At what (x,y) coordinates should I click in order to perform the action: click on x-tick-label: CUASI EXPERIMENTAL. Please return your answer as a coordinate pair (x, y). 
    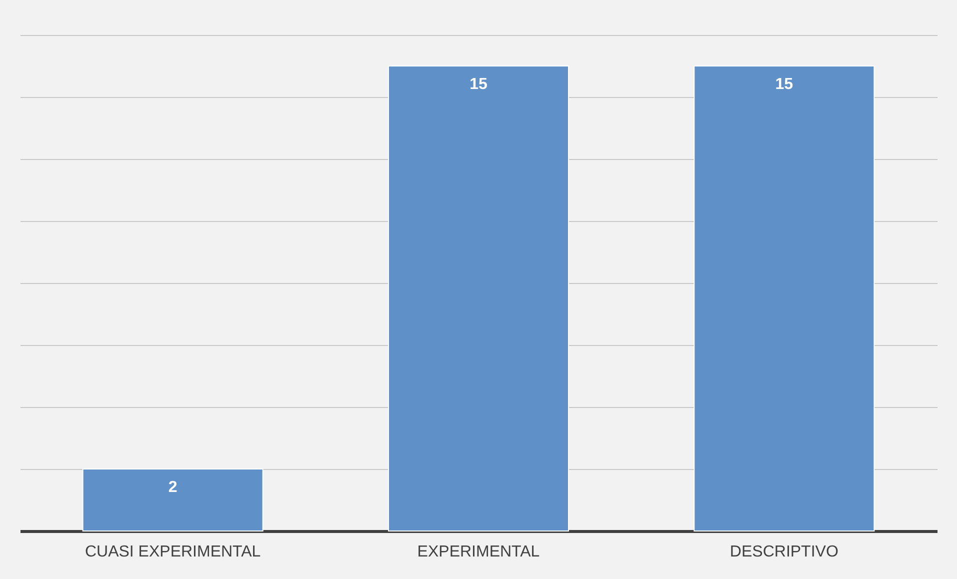
    Looking at the image, I should click on (172, 552).